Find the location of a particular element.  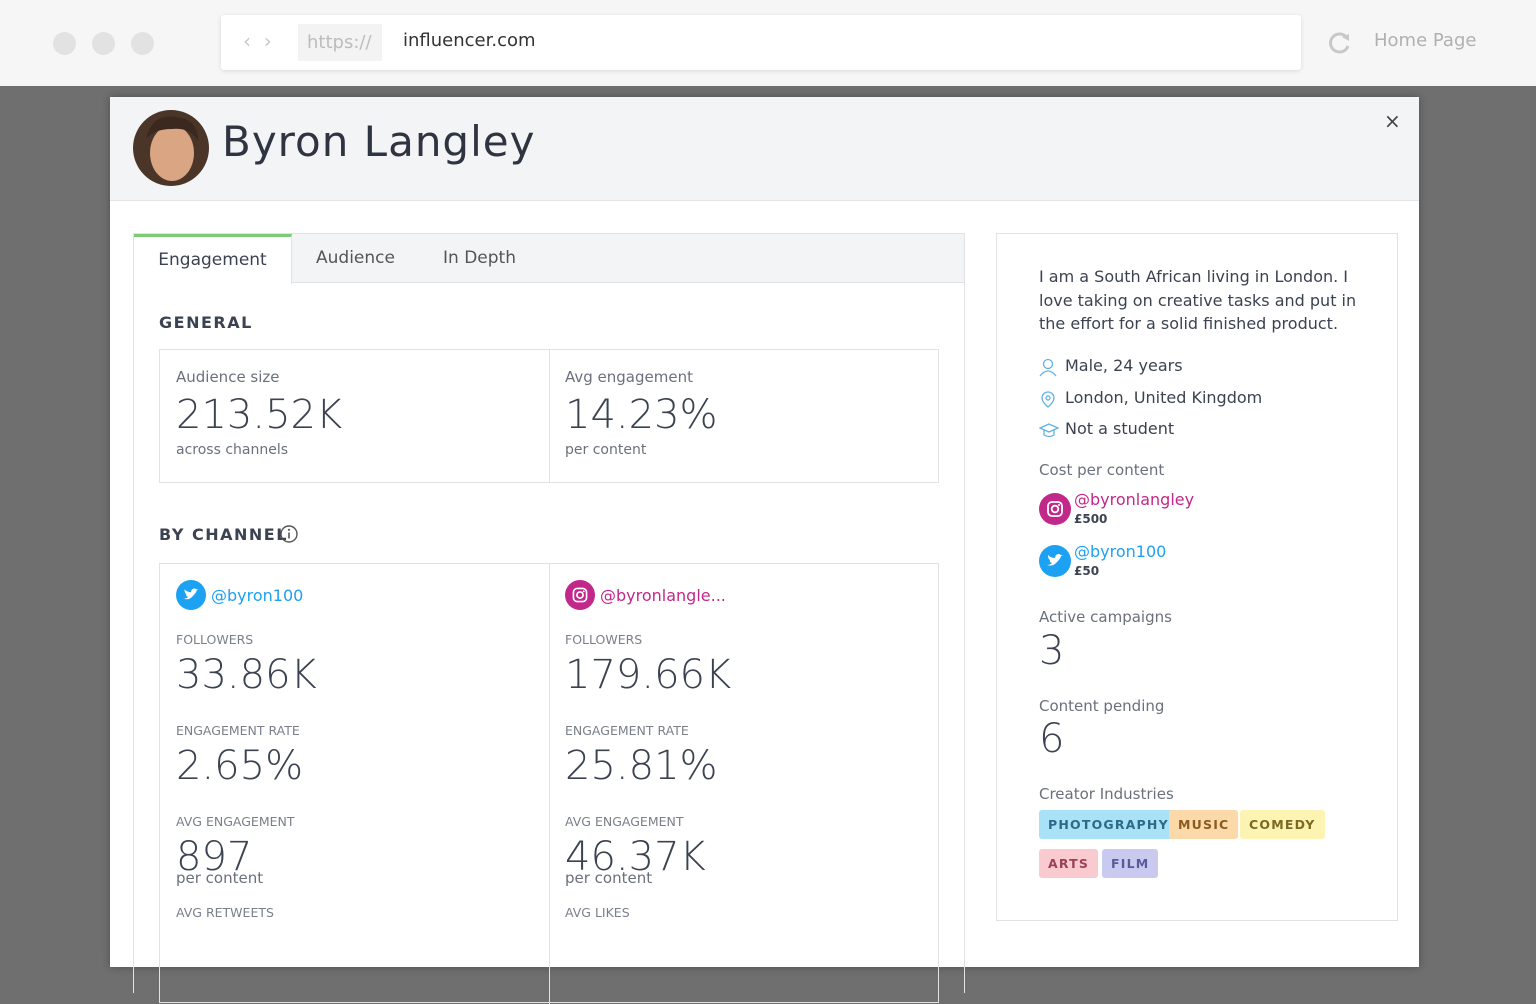

industry-tag: PHOTOGRAPHY is located at coordinates (1108, 824).